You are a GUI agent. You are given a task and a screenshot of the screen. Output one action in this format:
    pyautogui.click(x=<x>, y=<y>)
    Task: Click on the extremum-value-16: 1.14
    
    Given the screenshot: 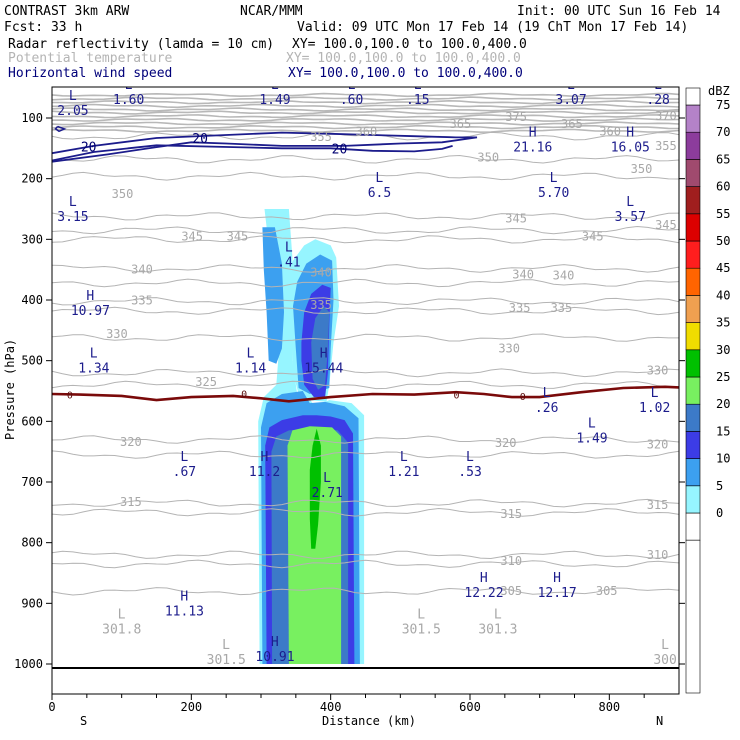 What is the action you would take?
    pyautogui.click(x=250, y=369)
    